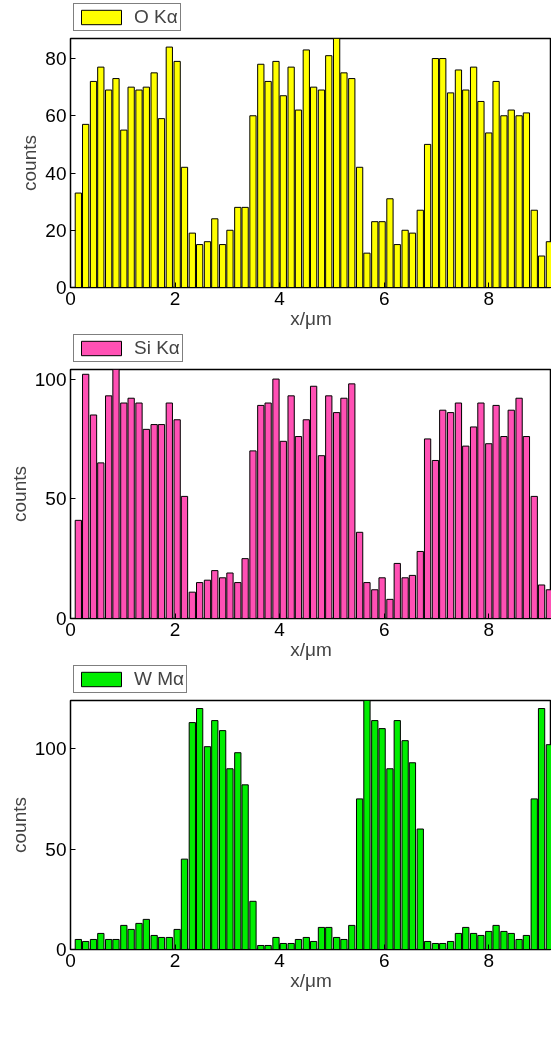 The width and height of the screenshot is (551, 1037). What do you see at coordinates (56, 173) in the screenshot?
I see `y-tick-label: 40` at bounding box center [56, 173].